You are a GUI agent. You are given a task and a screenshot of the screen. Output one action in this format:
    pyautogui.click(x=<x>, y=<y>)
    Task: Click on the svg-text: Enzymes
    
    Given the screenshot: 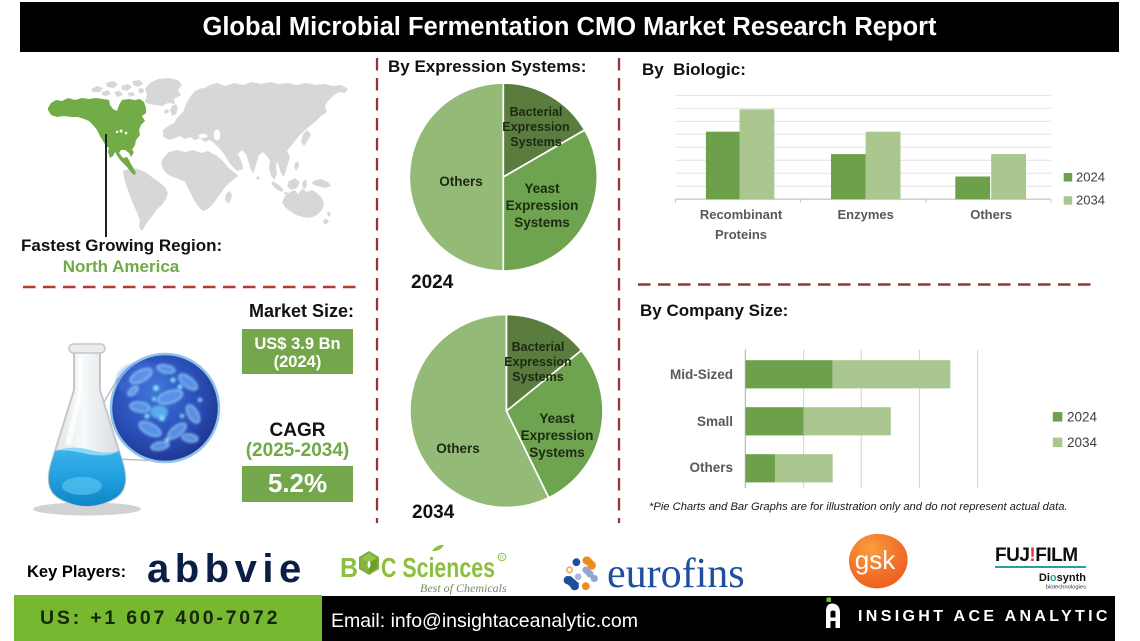 What is the action you would take?
    pyautogui.click(x=866, y=214)
    